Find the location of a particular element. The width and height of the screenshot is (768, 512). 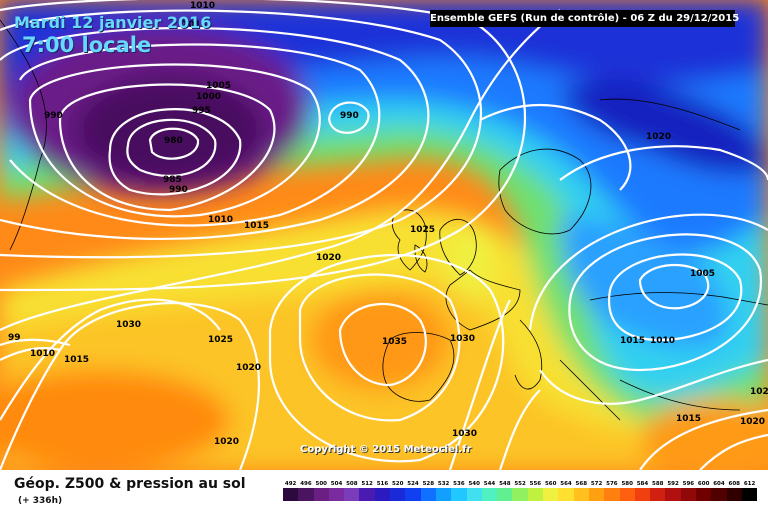

isobar-label: 990 is located at coordinates (349, 116).